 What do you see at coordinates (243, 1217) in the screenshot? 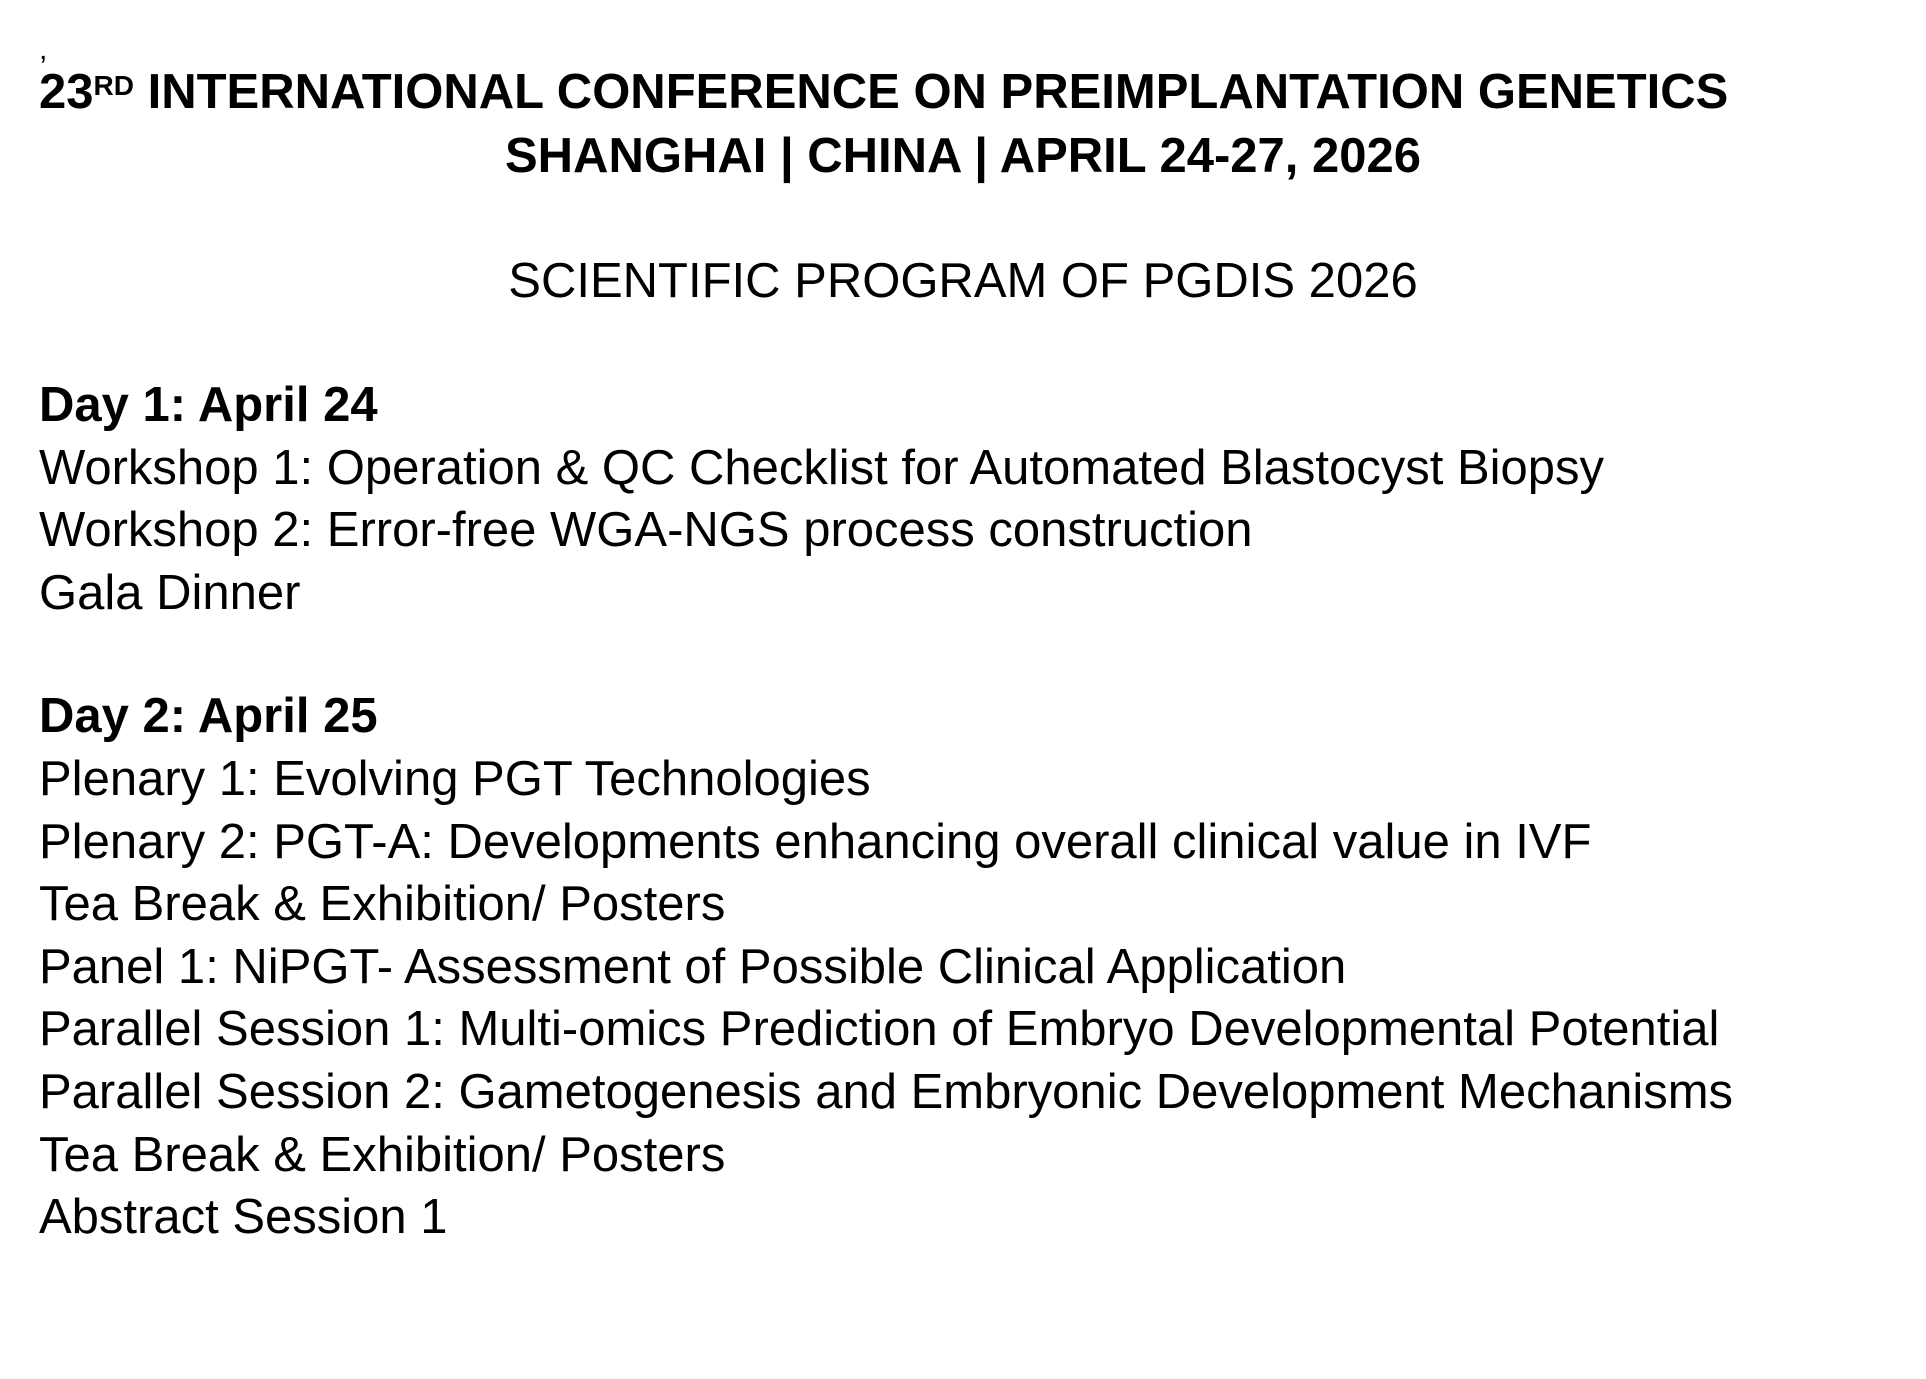
I see `day-2-item: Abstract Session 1` at bounding box center [243, 1217].